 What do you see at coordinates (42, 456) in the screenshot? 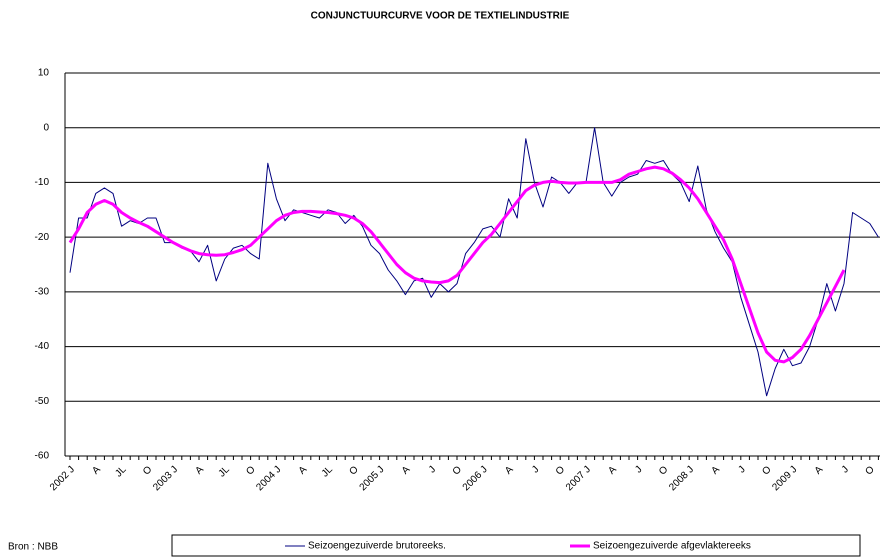
I see `y-tick-label: -60` at bounding box center [42, 456].